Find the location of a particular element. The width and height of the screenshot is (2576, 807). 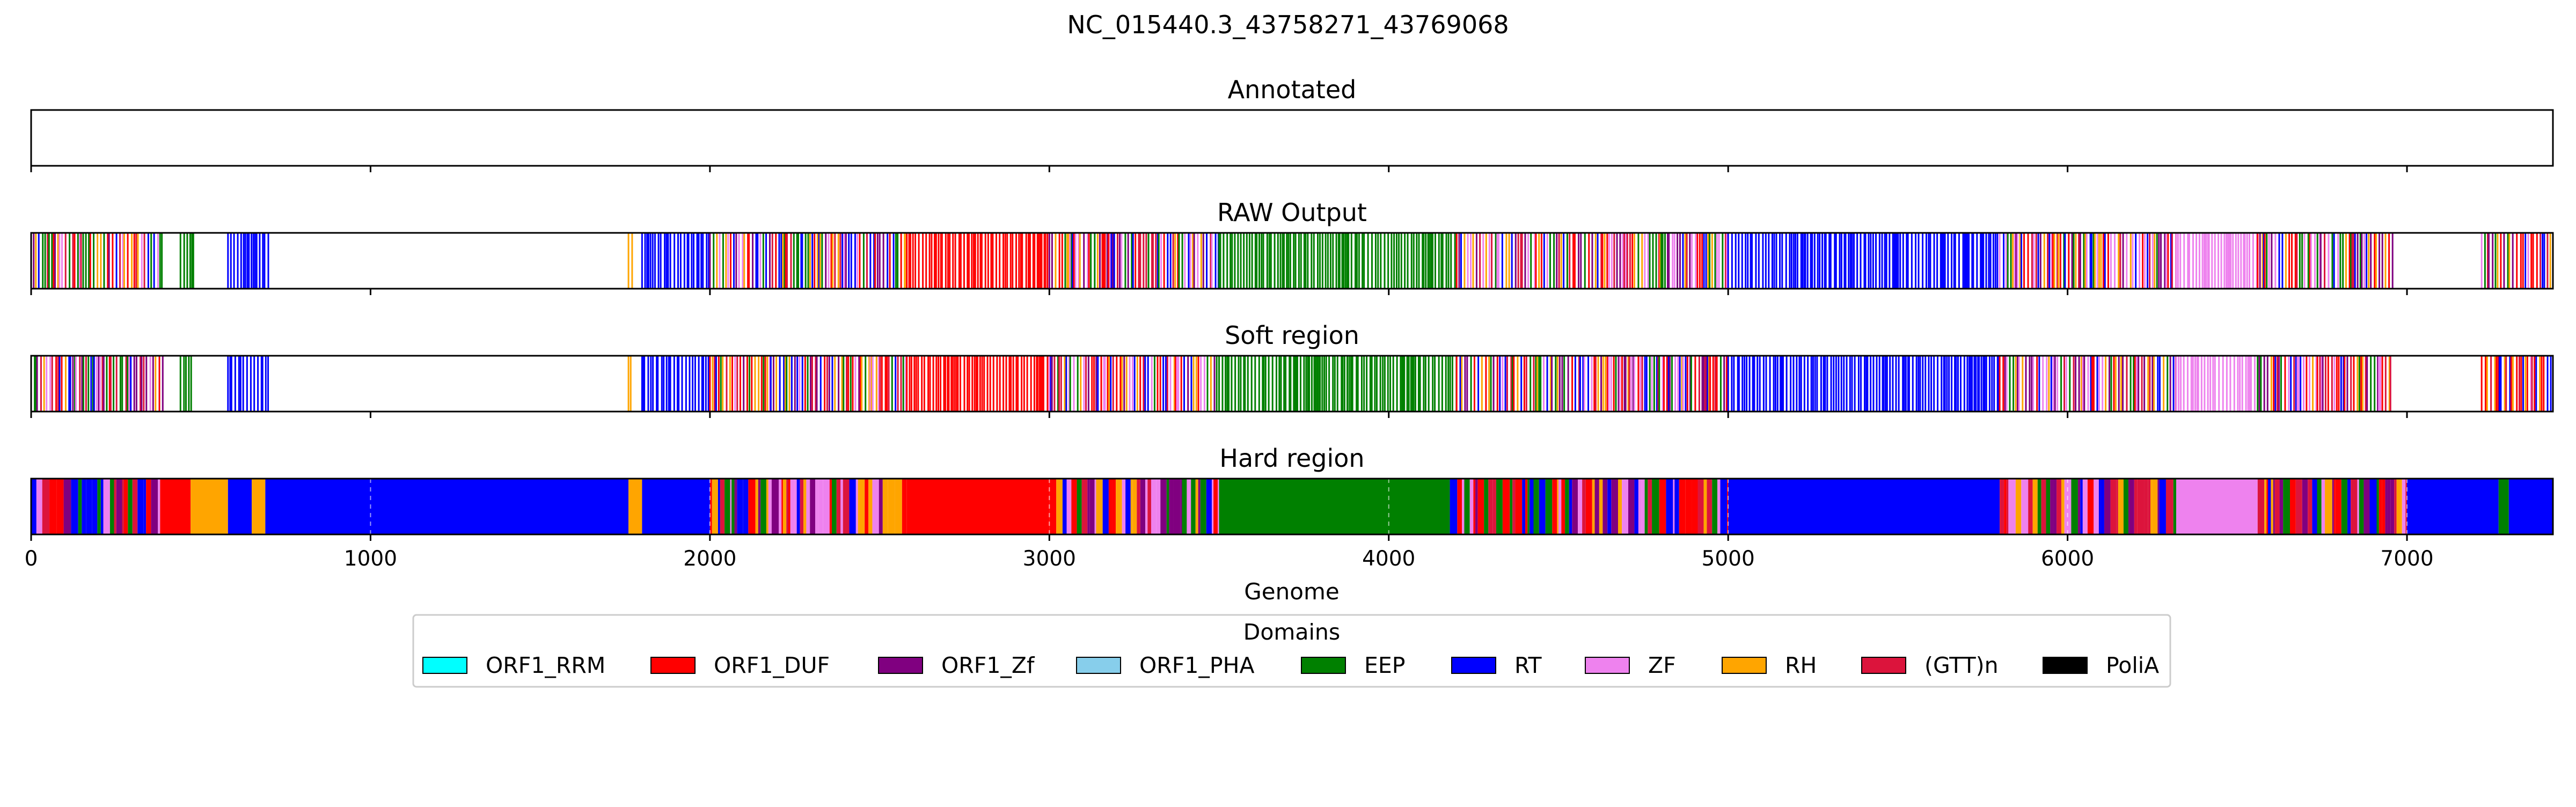

legend-title: Domains is located at coordinates (1291, 632).